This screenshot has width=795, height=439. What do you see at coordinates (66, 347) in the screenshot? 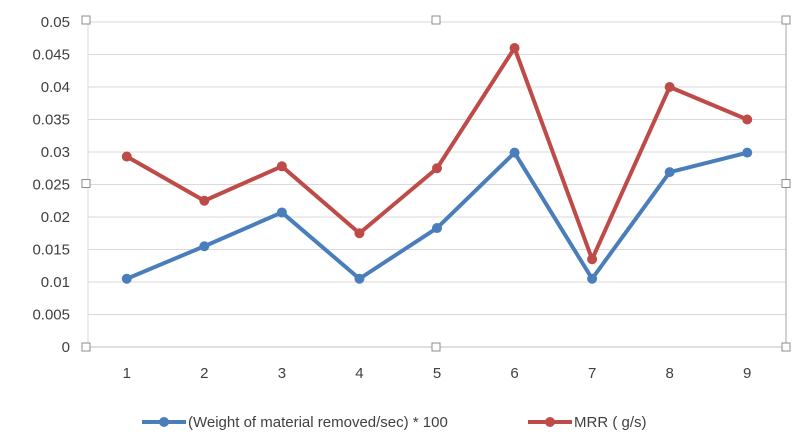
I see `y-tick-label: 0` at bounding box center [66, 347].